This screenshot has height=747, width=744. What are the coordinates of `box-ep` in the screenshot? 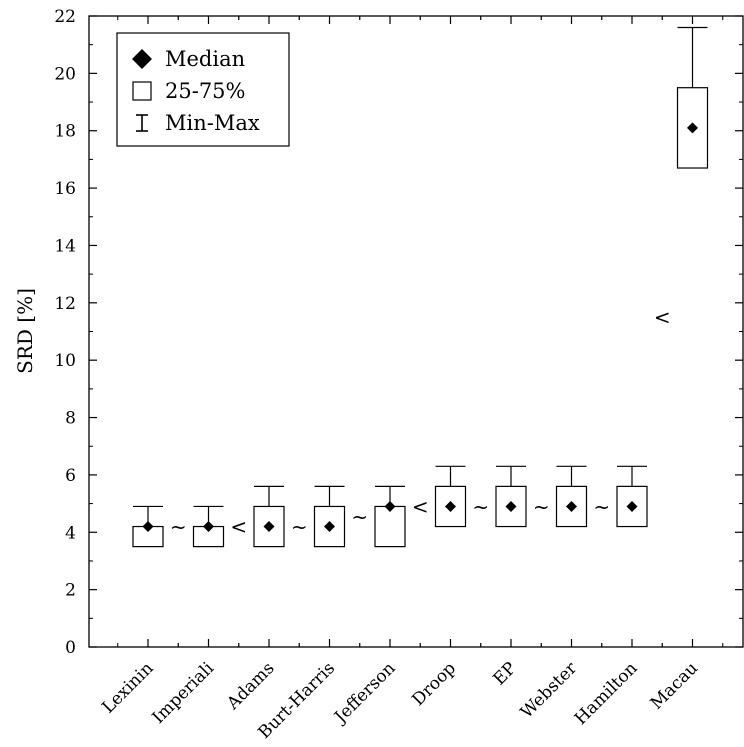 It's located at (511, 496).